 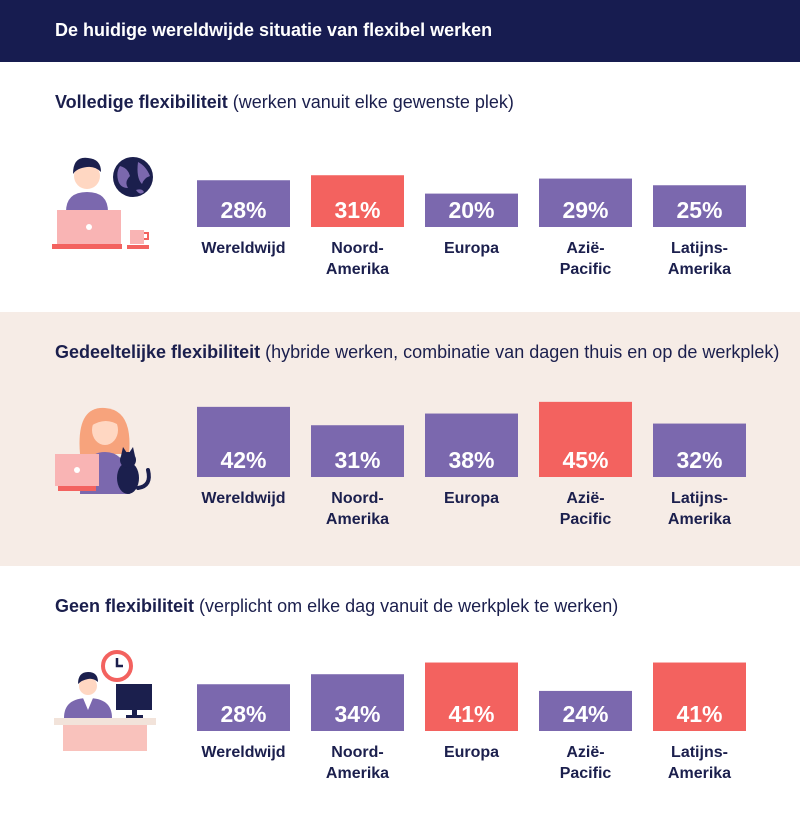 I want to click on section-title-bold: Volledige flexibiliteit, so click(x=141, y=102).